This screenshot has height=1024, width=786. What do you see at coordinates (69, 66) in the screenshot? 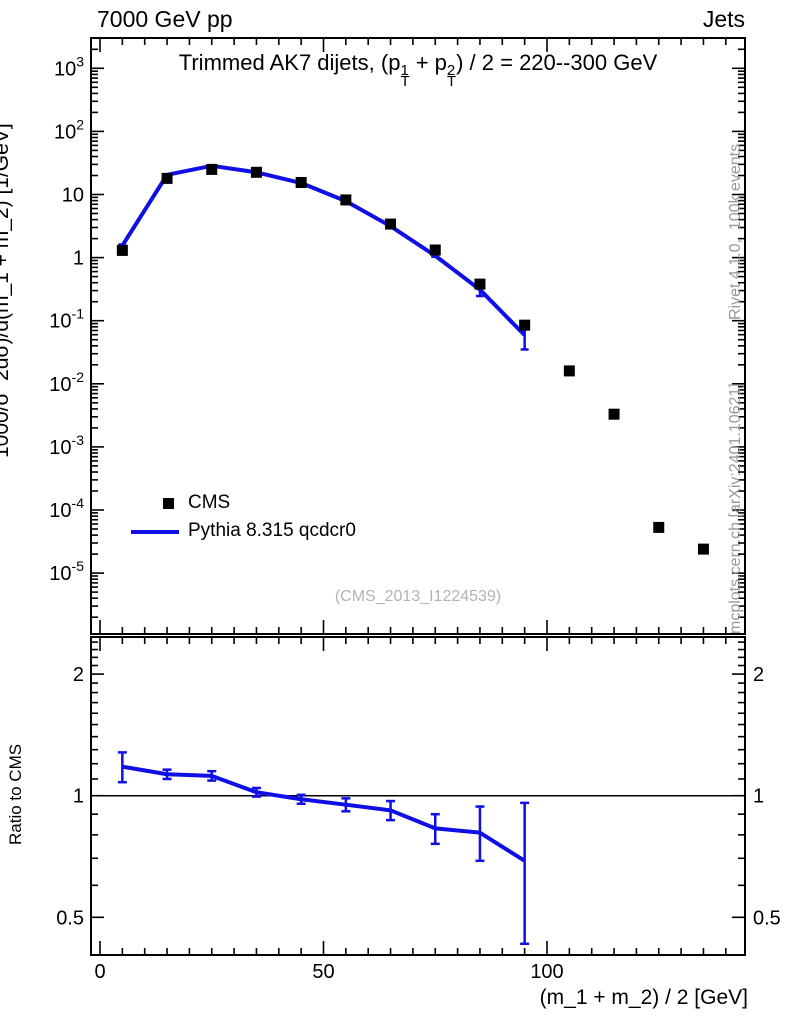
I see `svg-text: 10³` at bounding box center [69, 66].